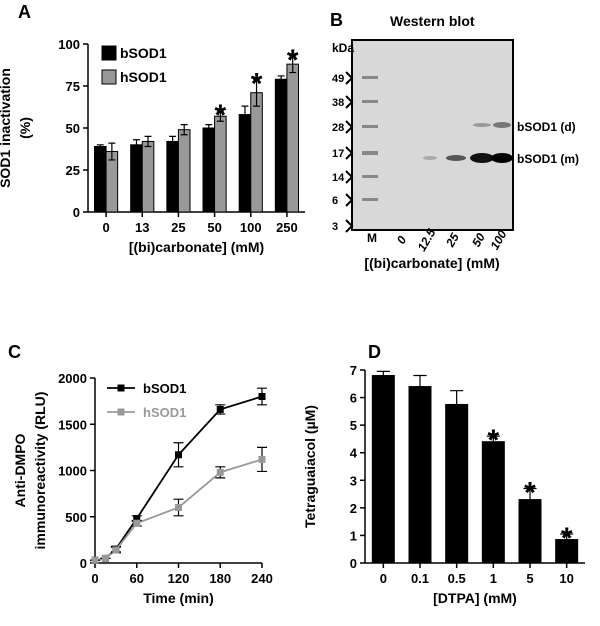  Describe the element at coordinates (457, 578) in the screenshot. I see `x-tick-label: 0.5` at that location.